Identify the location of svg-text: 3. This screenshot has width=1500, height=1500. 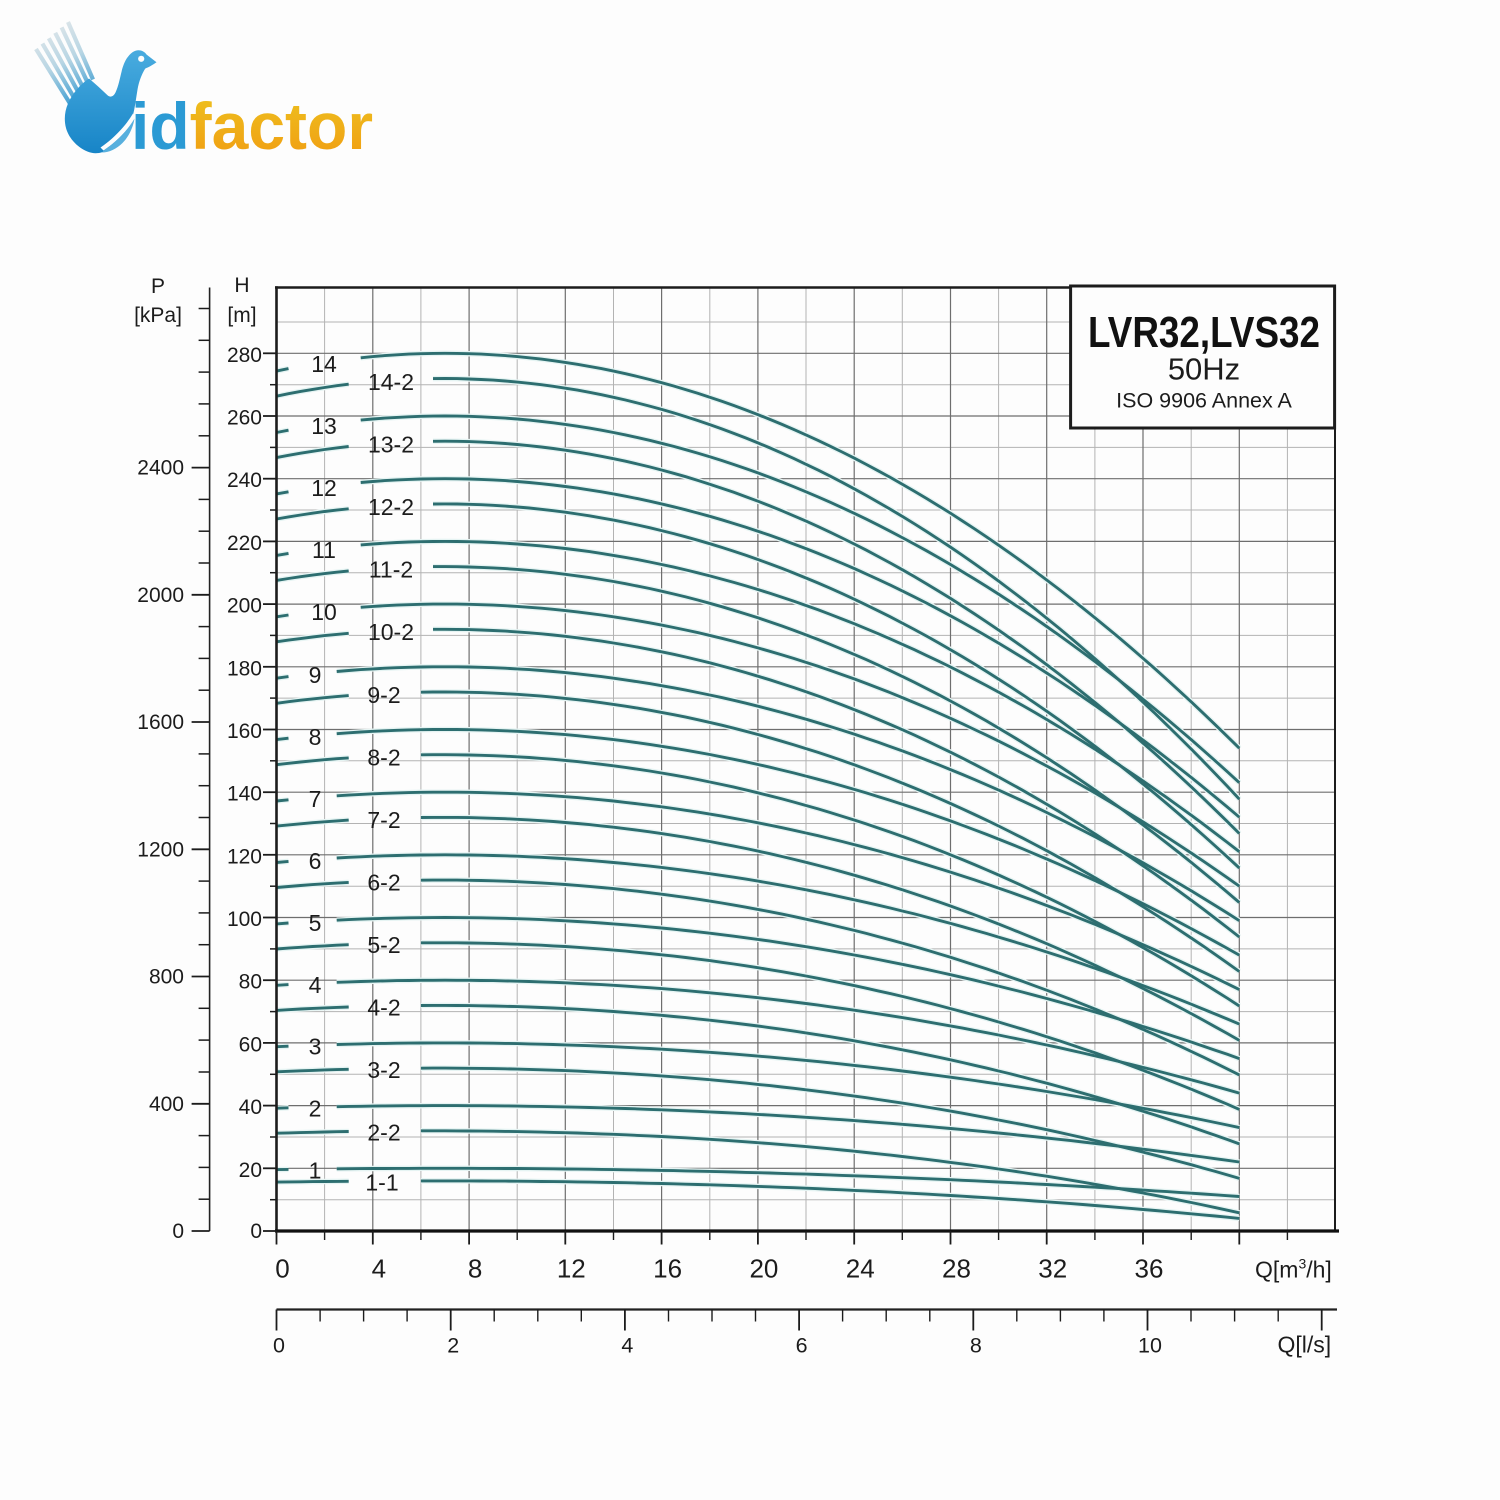
(315, 1047).